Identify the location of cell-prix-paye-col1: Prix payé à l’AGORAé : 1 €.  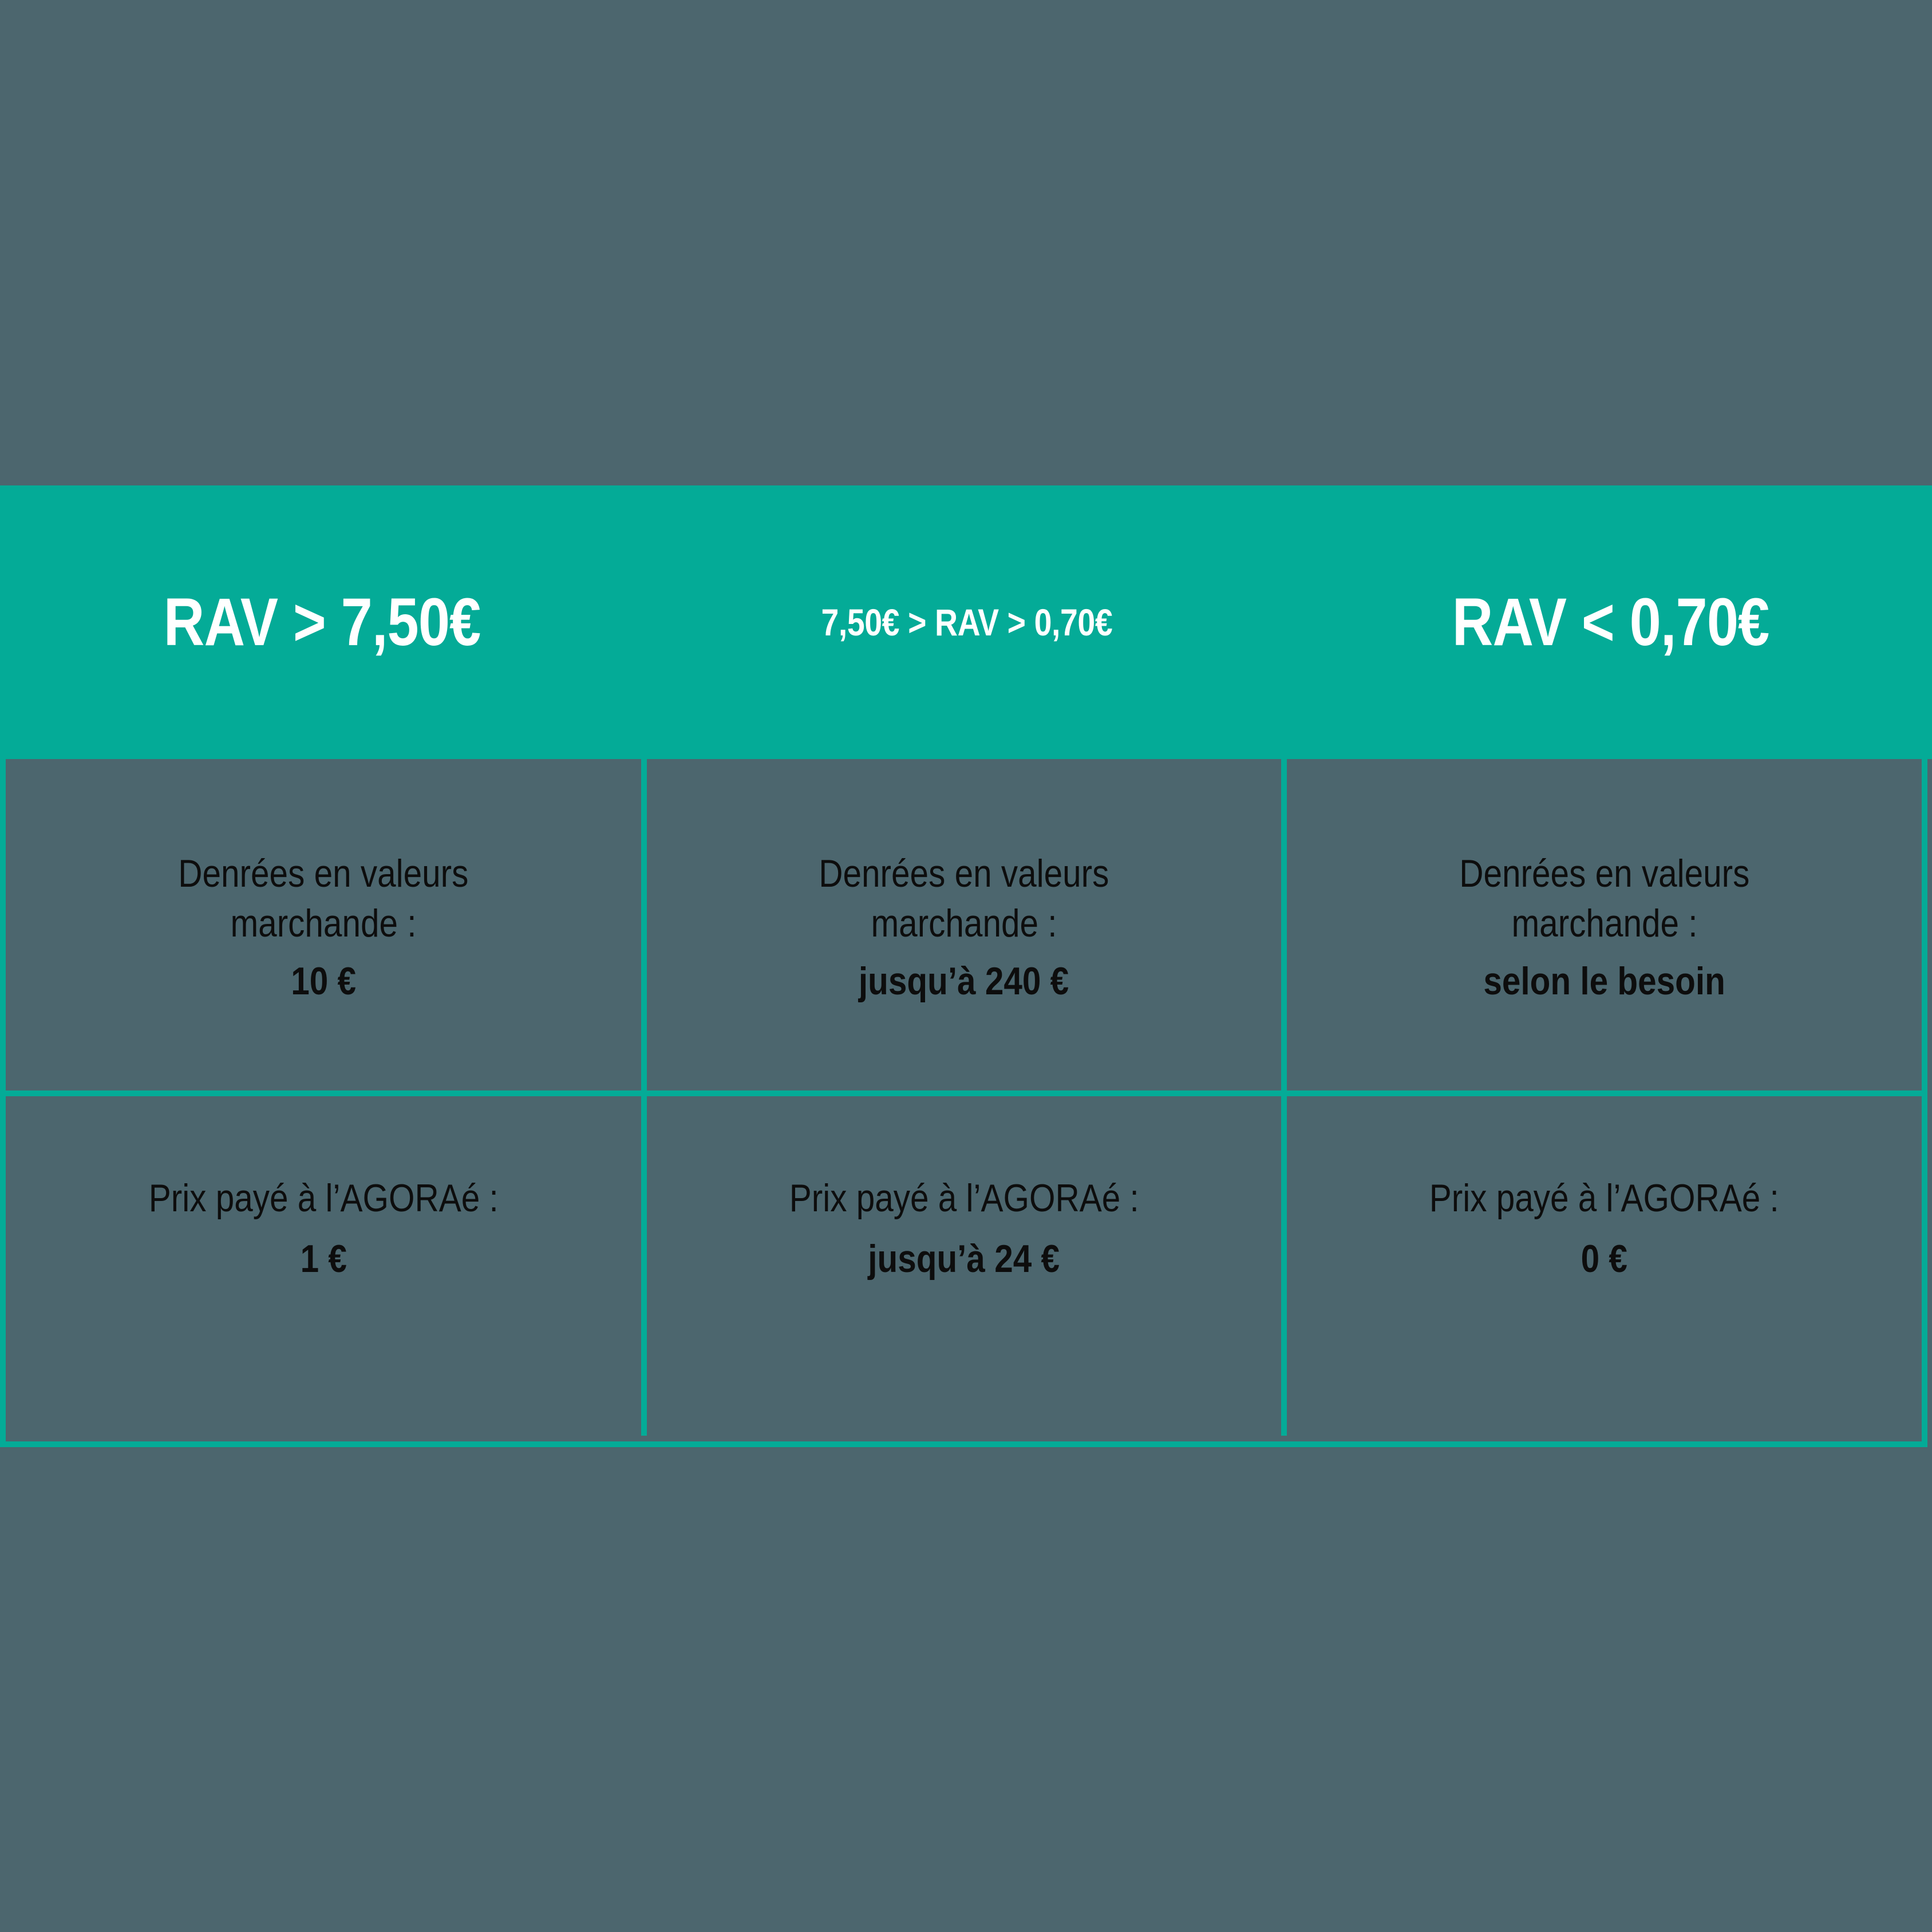
(326, 1266).